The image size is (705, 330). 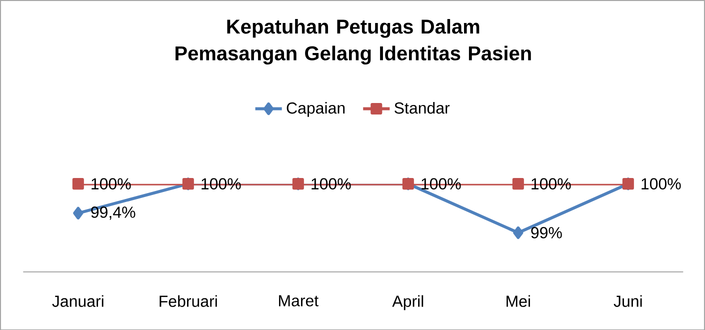 I want to click on legend-label: Standar, so click(x=422, y=108).